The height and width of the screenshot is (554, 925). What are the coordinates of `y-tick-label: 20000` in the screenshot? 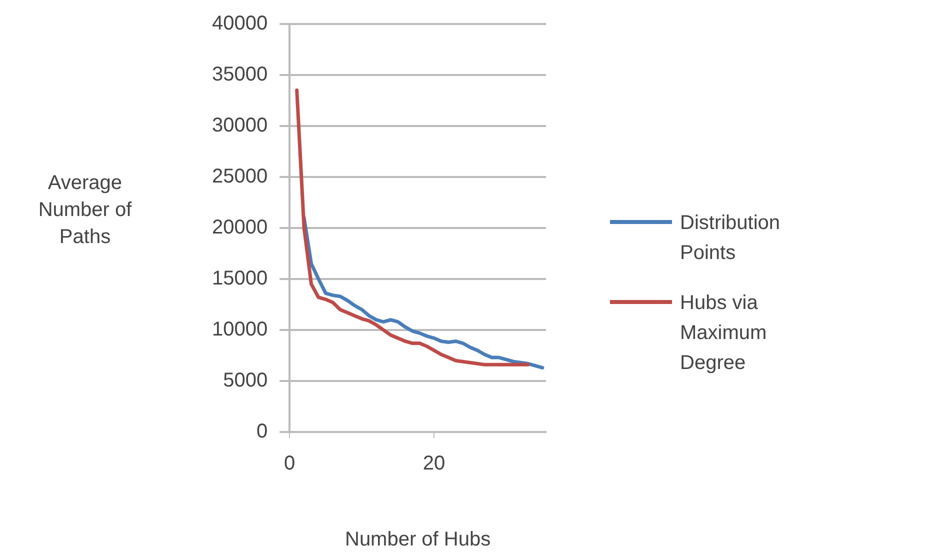 It's located at (240, 227).